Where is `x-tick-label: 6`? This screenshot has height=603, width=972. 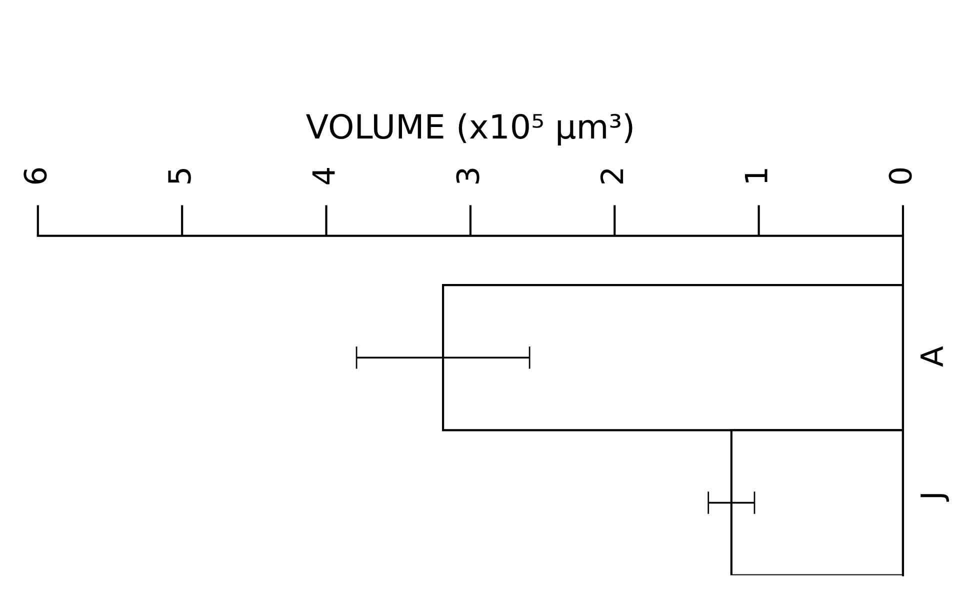
x-tick-label: 6 is located at coordinates (35, 176).